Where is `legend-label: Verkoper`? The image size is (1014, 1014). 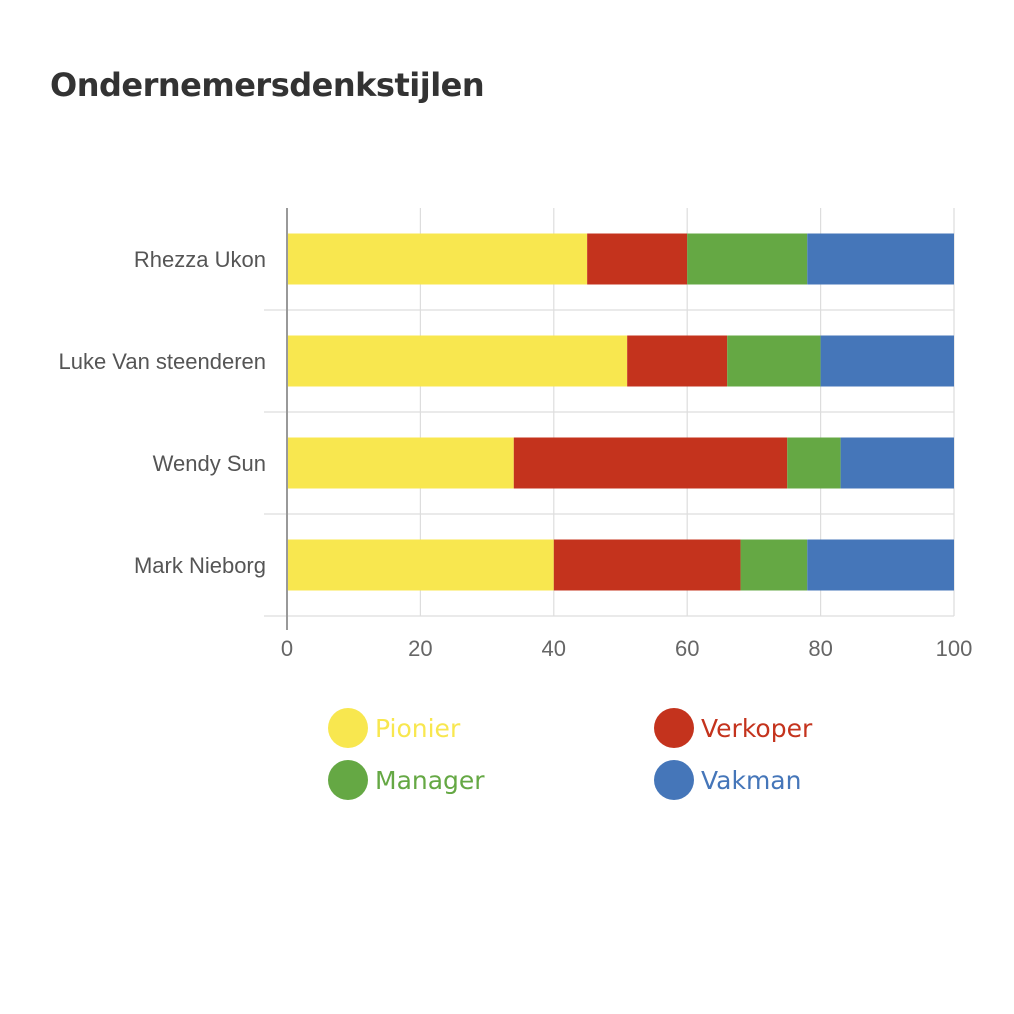 legend-label: Verkoper is located at coordinates (757, 728).